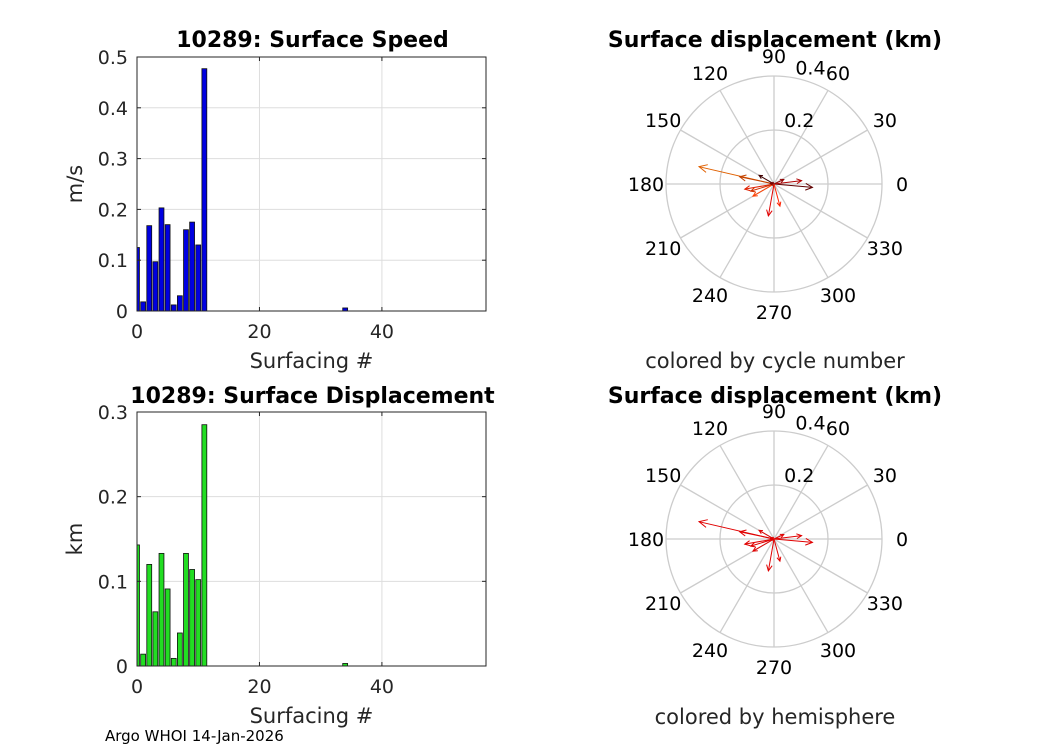 Image resolution: width=1050 pixels, height=750 pixels. What do you see at coordinates (885, 249) in the screenshot?
I see `polar-cycle-angle-label: 330` at bounding box center [885, 249].